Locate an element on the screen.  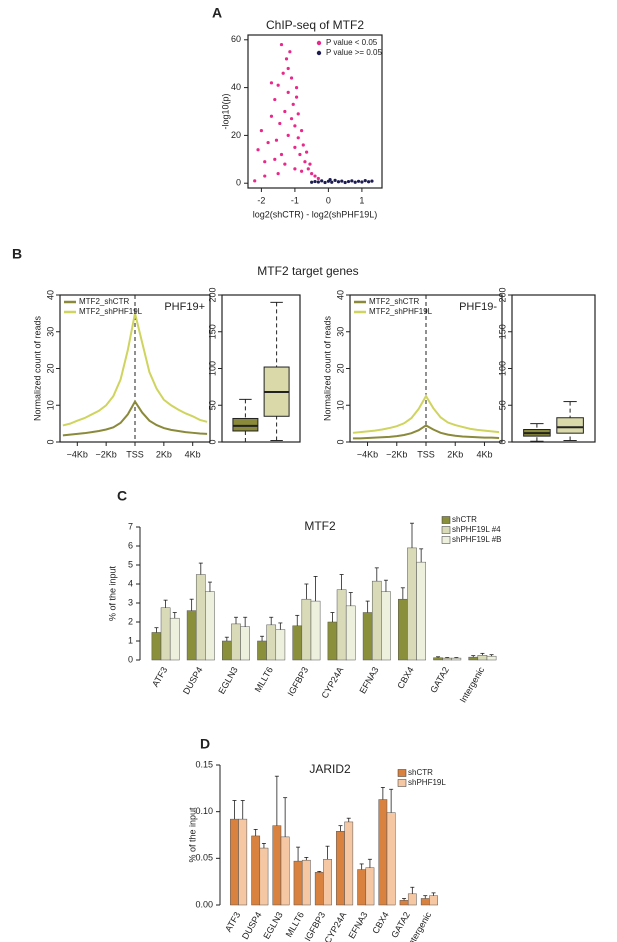
y-tick-label: 5 is located at coordinates (130, 564).